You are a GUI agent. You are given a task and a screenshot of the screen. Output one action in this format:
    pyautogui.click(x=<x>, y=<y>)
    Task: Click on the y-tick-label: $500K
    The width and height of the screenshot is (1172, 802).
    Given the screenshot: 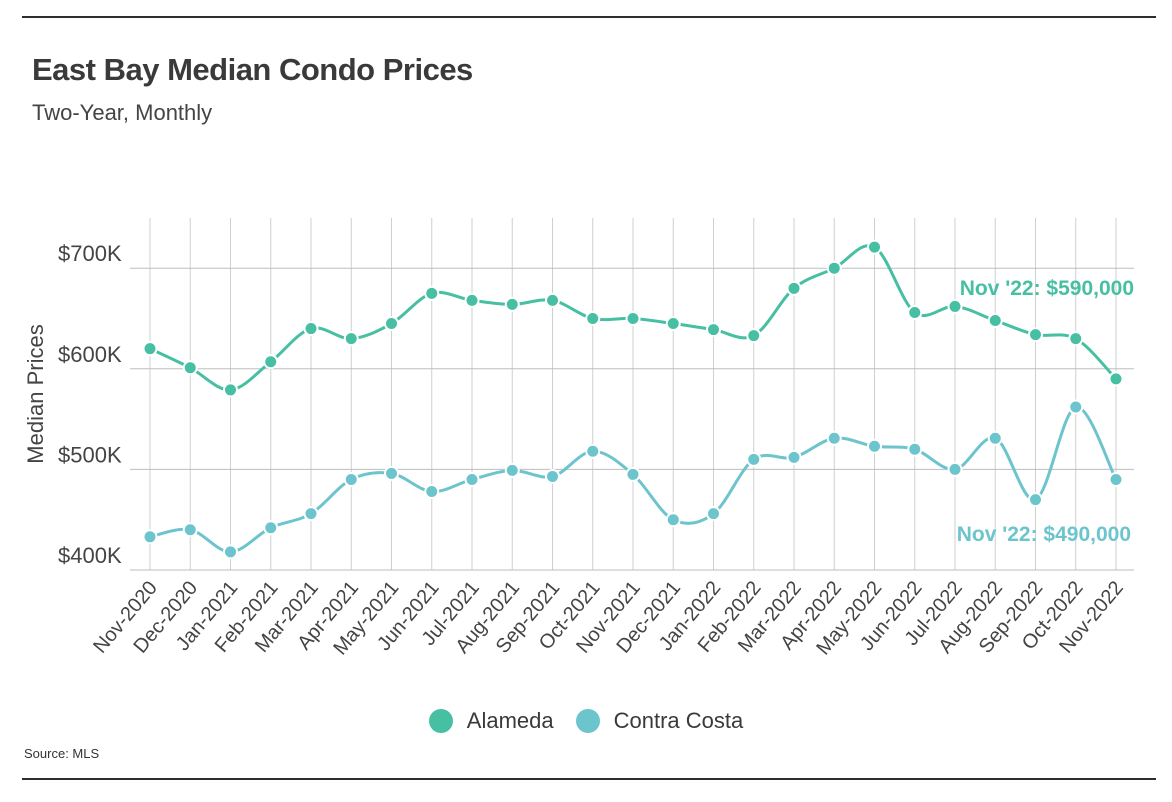 What is the action you would take?
    pyautogui.click(x=90, y=454)
    